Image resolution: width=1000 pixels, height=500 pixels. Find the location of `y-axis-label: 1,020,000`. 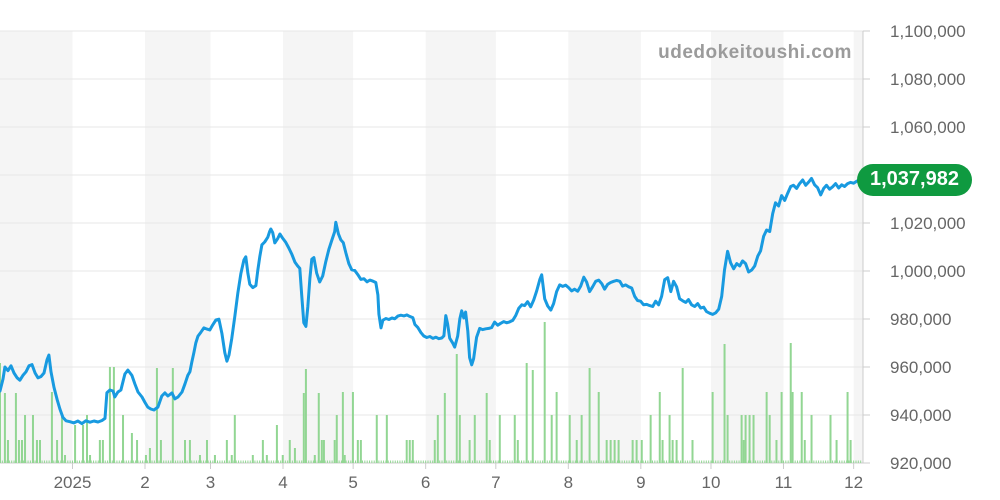

y-axis-label: 1,020,000 is located at coordinates (928, 223).